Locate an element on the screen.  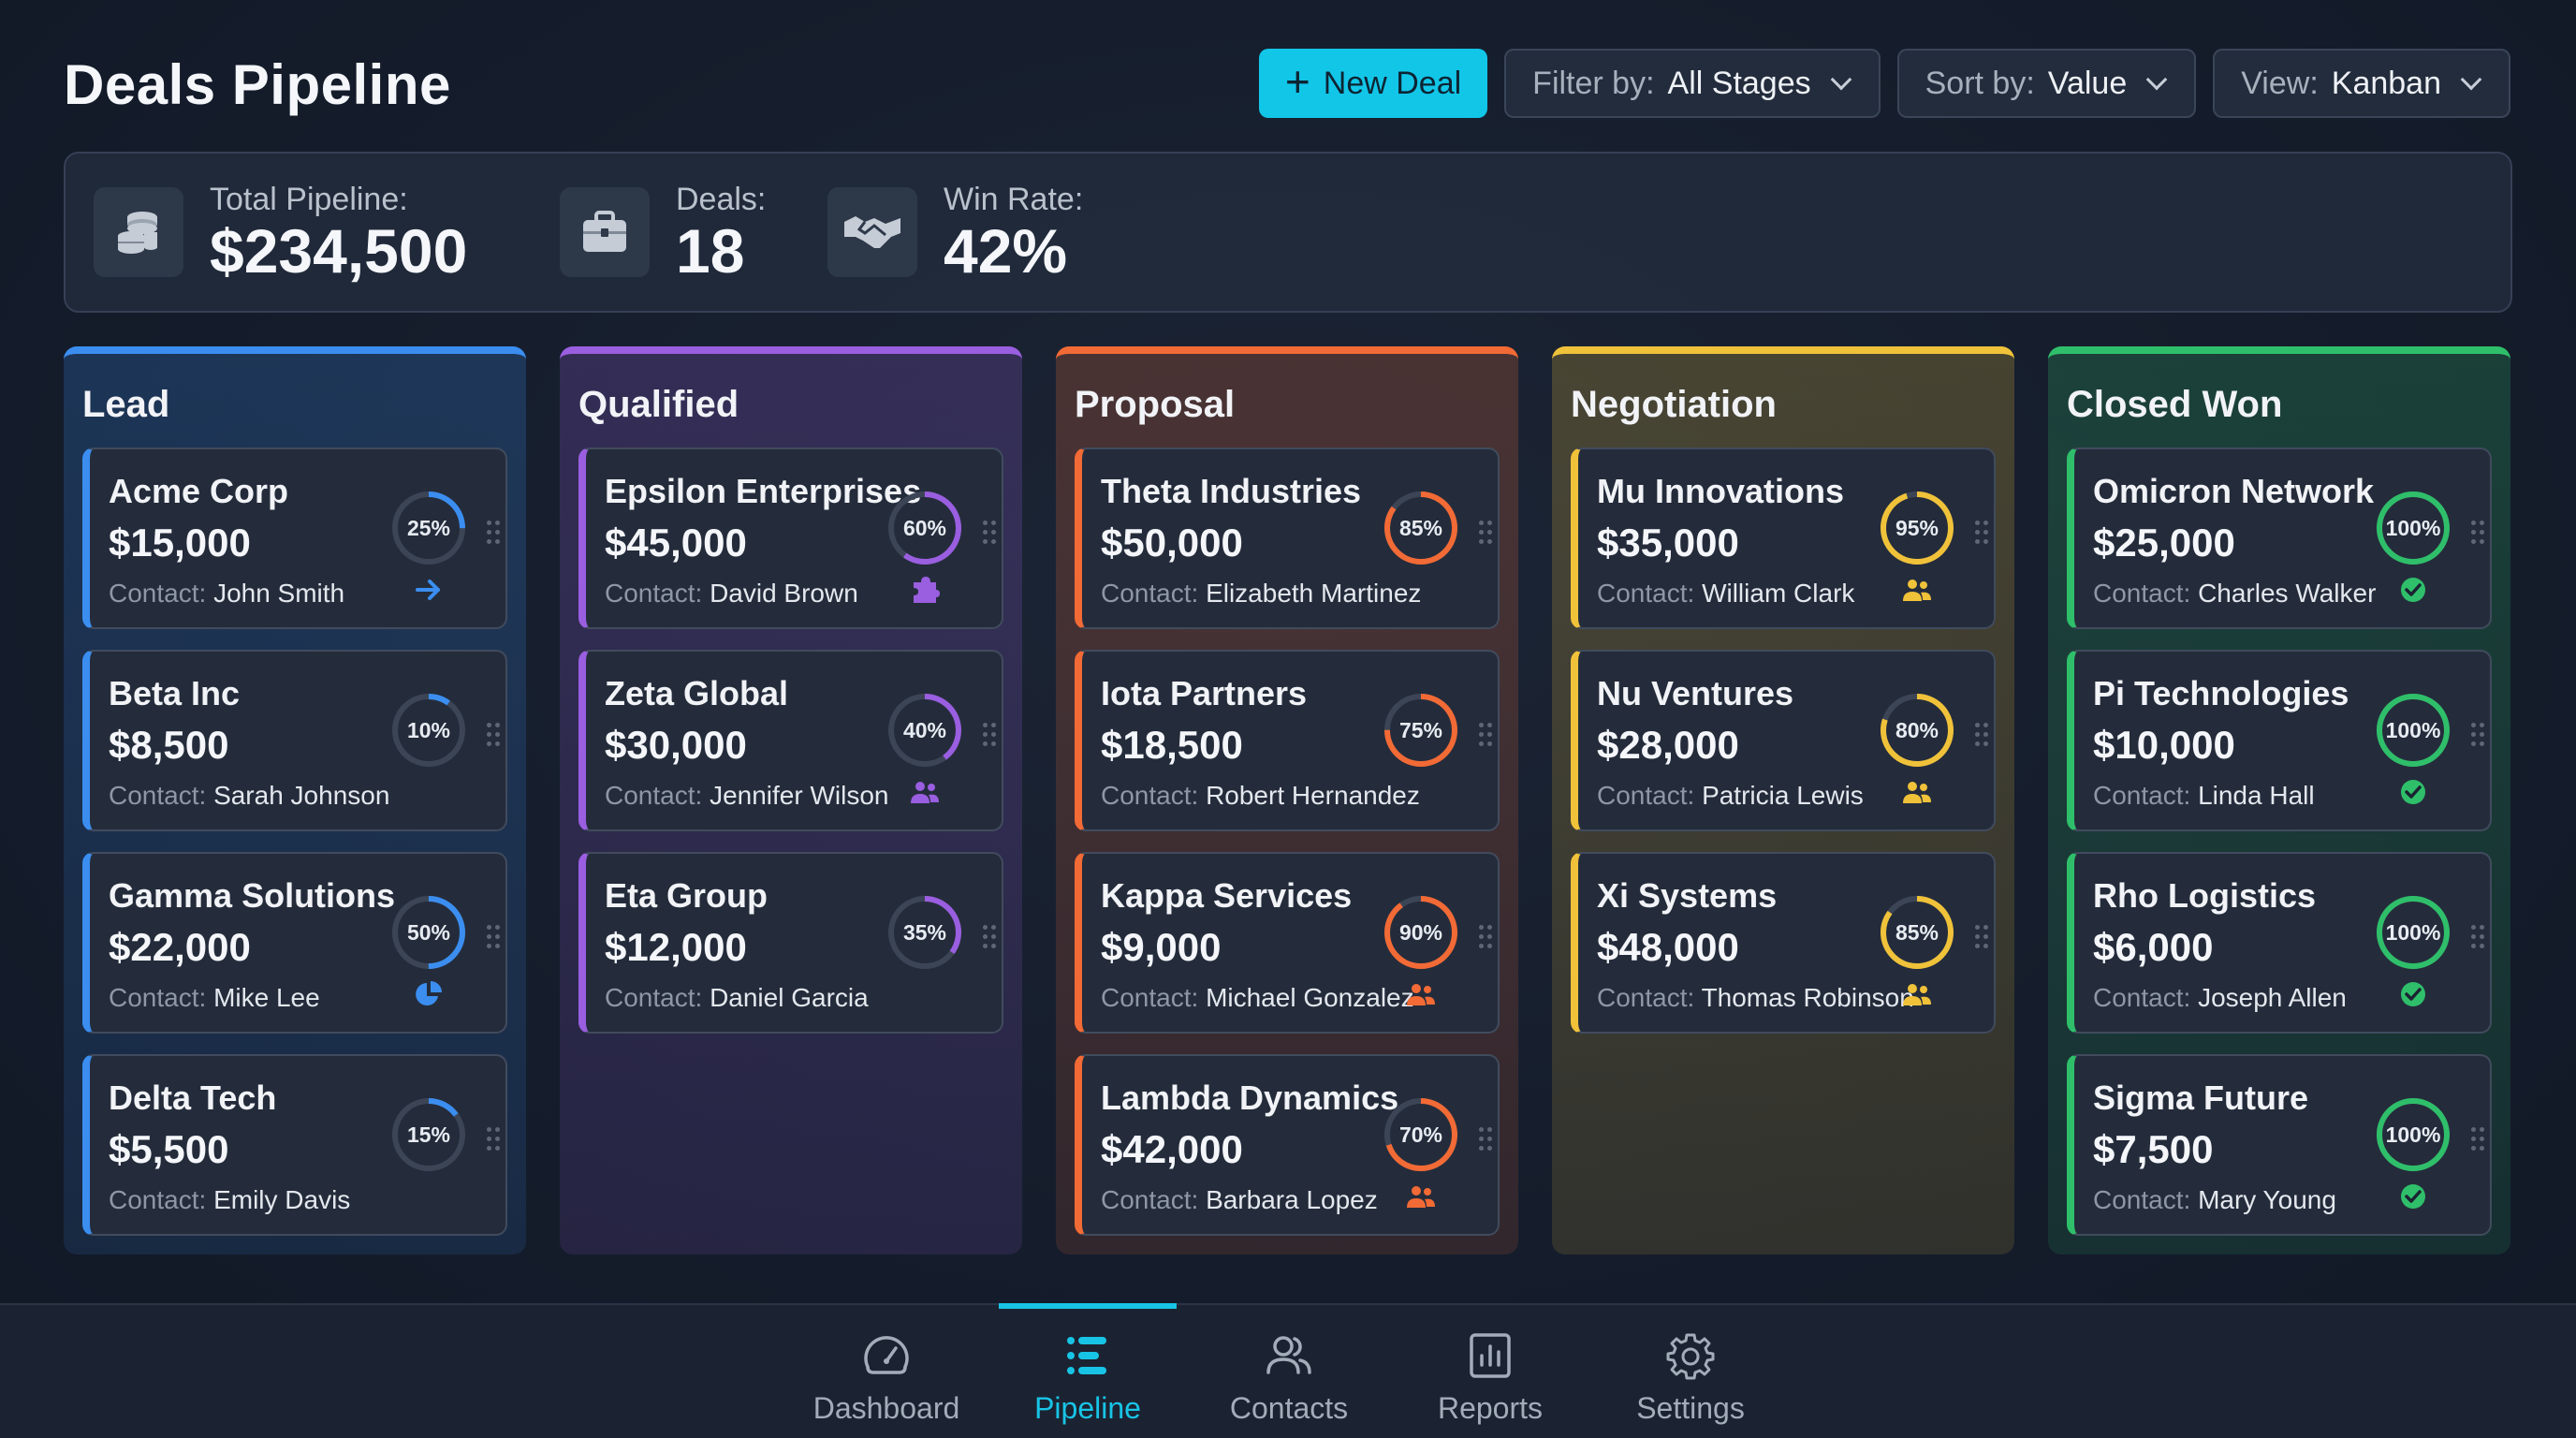
deal-contact: Contact: William Clark is located at coordinates (1725, 594).